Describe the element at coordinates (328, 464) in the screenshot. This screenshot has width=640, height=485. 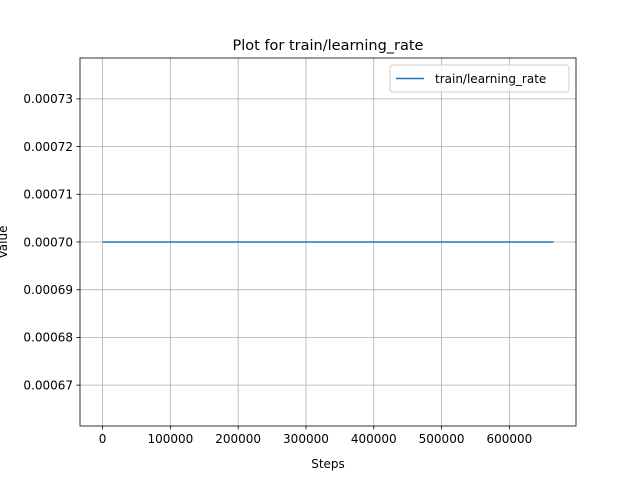
I see `x-axis-label: Steps` at that location.